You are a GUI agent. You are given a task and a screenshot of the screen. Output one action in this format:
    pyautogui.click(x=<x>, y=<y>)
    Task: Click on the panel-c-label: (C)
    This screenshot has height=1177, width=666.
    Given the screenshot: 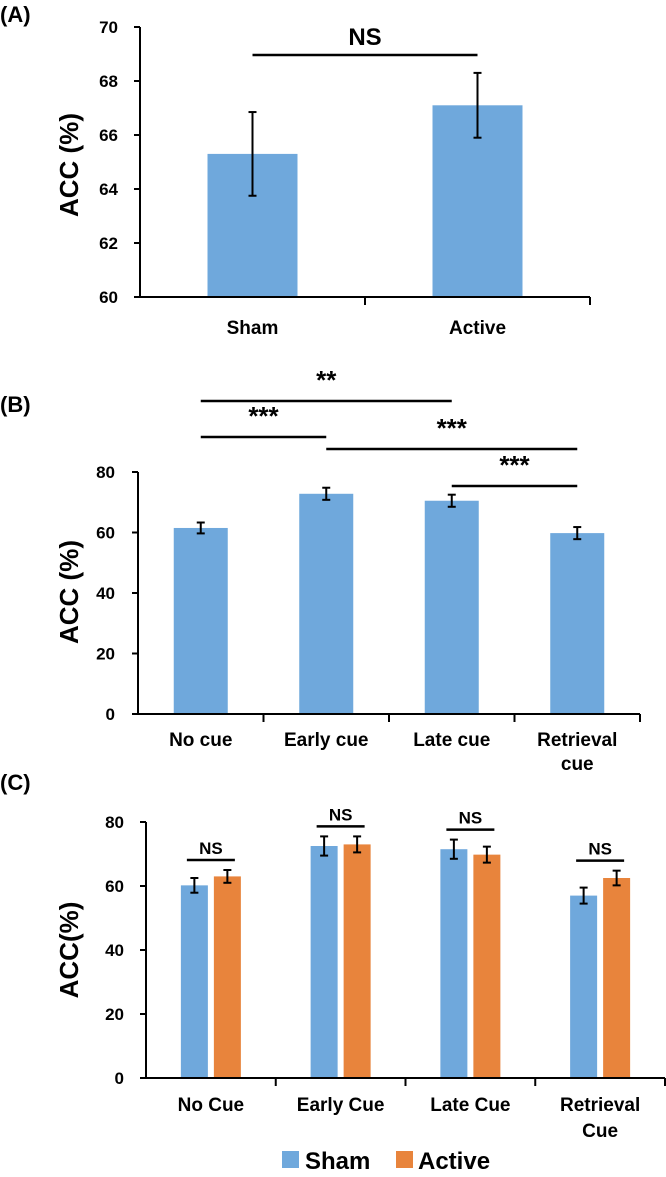 What is the action you would take?
    pyautogui.click(x=15, y=782)
    